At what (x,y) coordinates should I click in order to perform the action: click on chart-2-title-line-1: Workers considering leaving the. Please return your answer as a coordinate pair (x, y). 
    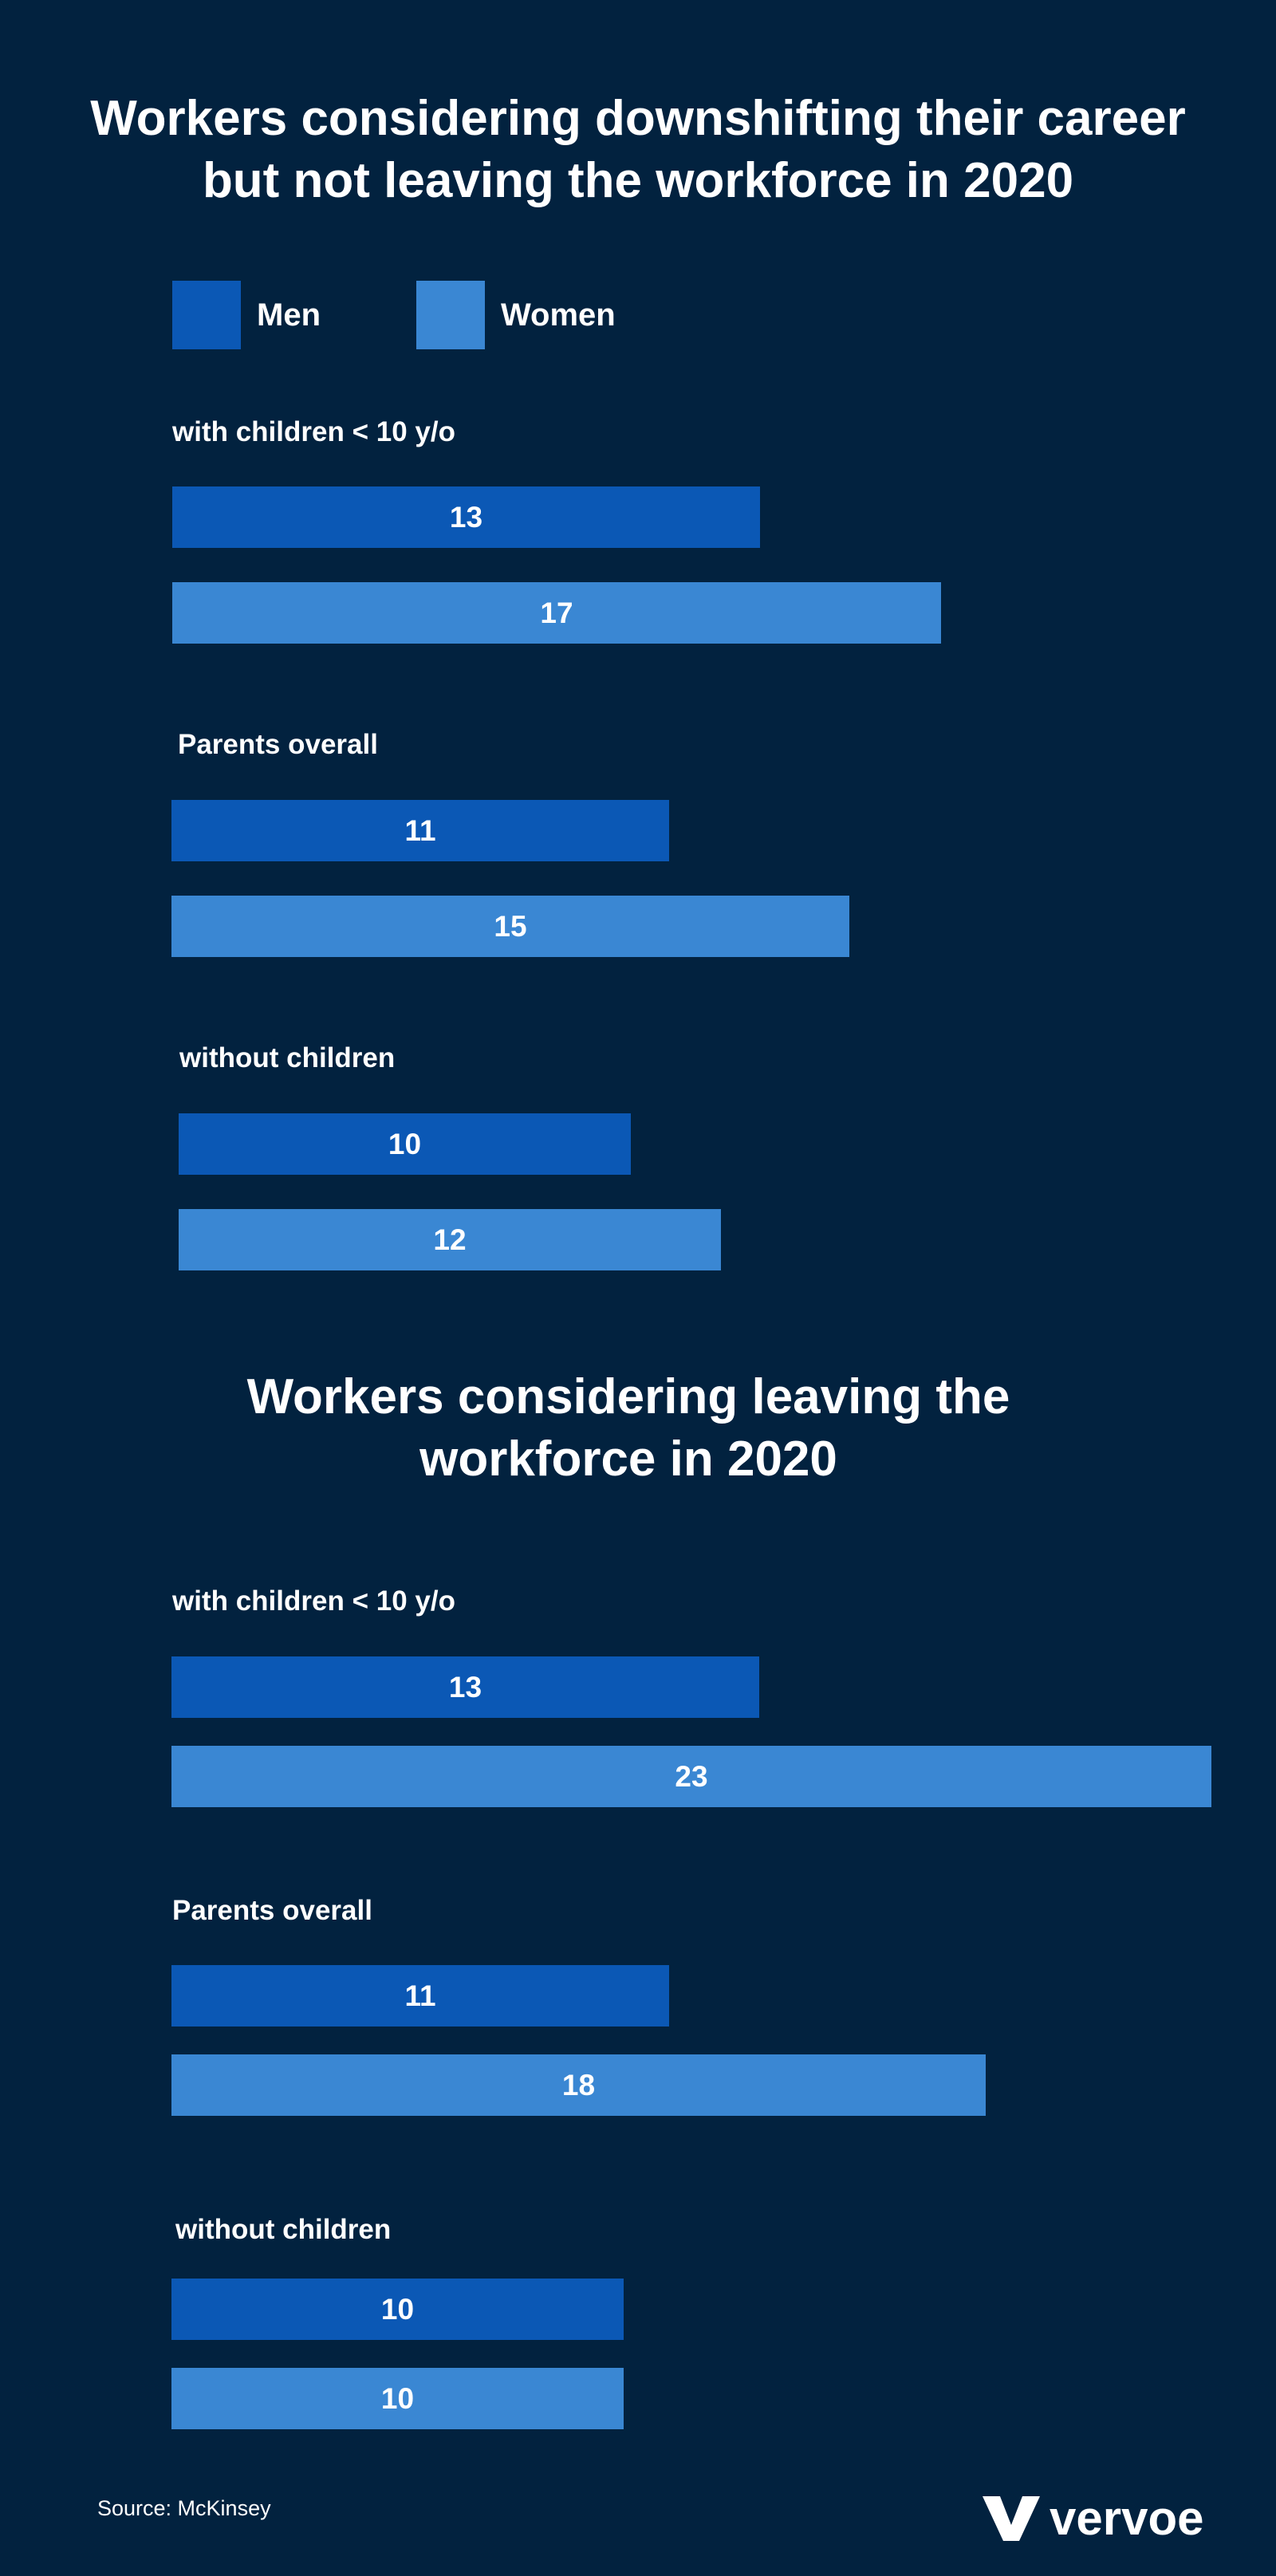
    Looking at the image, I should click on (628, 1396).